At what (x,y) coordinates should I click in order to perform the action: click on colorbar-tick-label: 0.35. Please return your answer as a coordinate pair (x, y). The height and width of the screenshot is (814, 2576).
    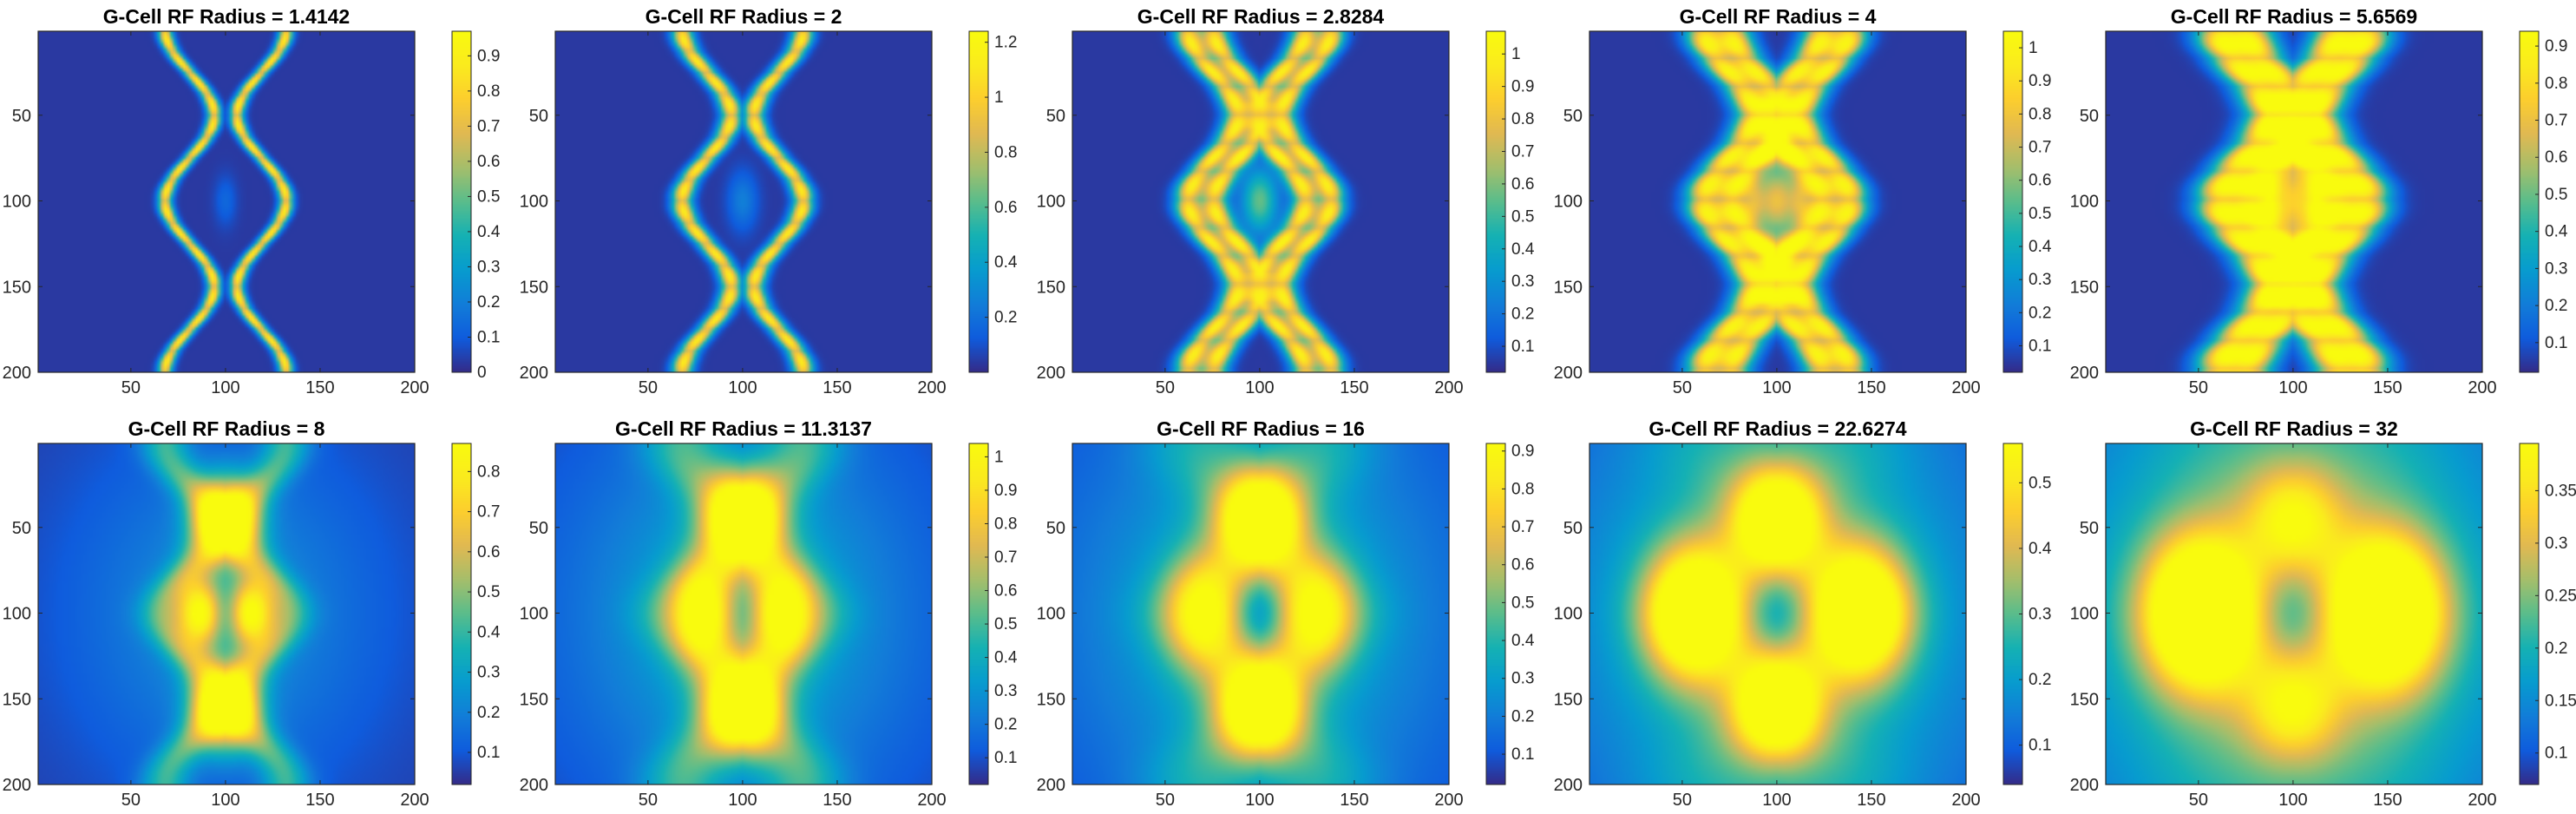
    Looking at the image, I should click on (2560, 491).